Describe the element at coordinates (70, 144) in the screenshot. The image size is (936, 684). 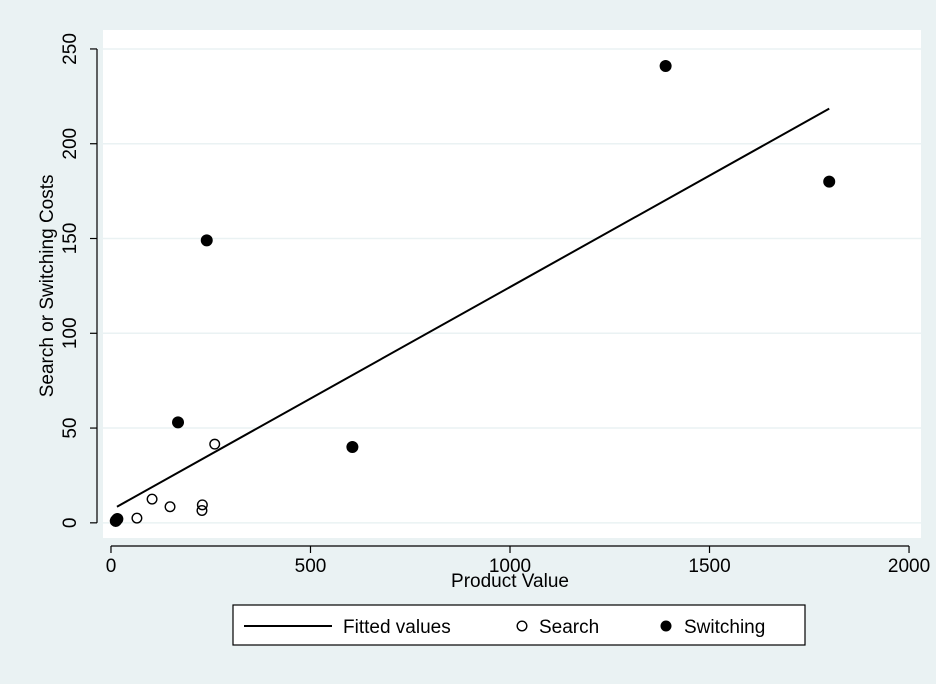
I see `y-tick-label: 200` at that location.